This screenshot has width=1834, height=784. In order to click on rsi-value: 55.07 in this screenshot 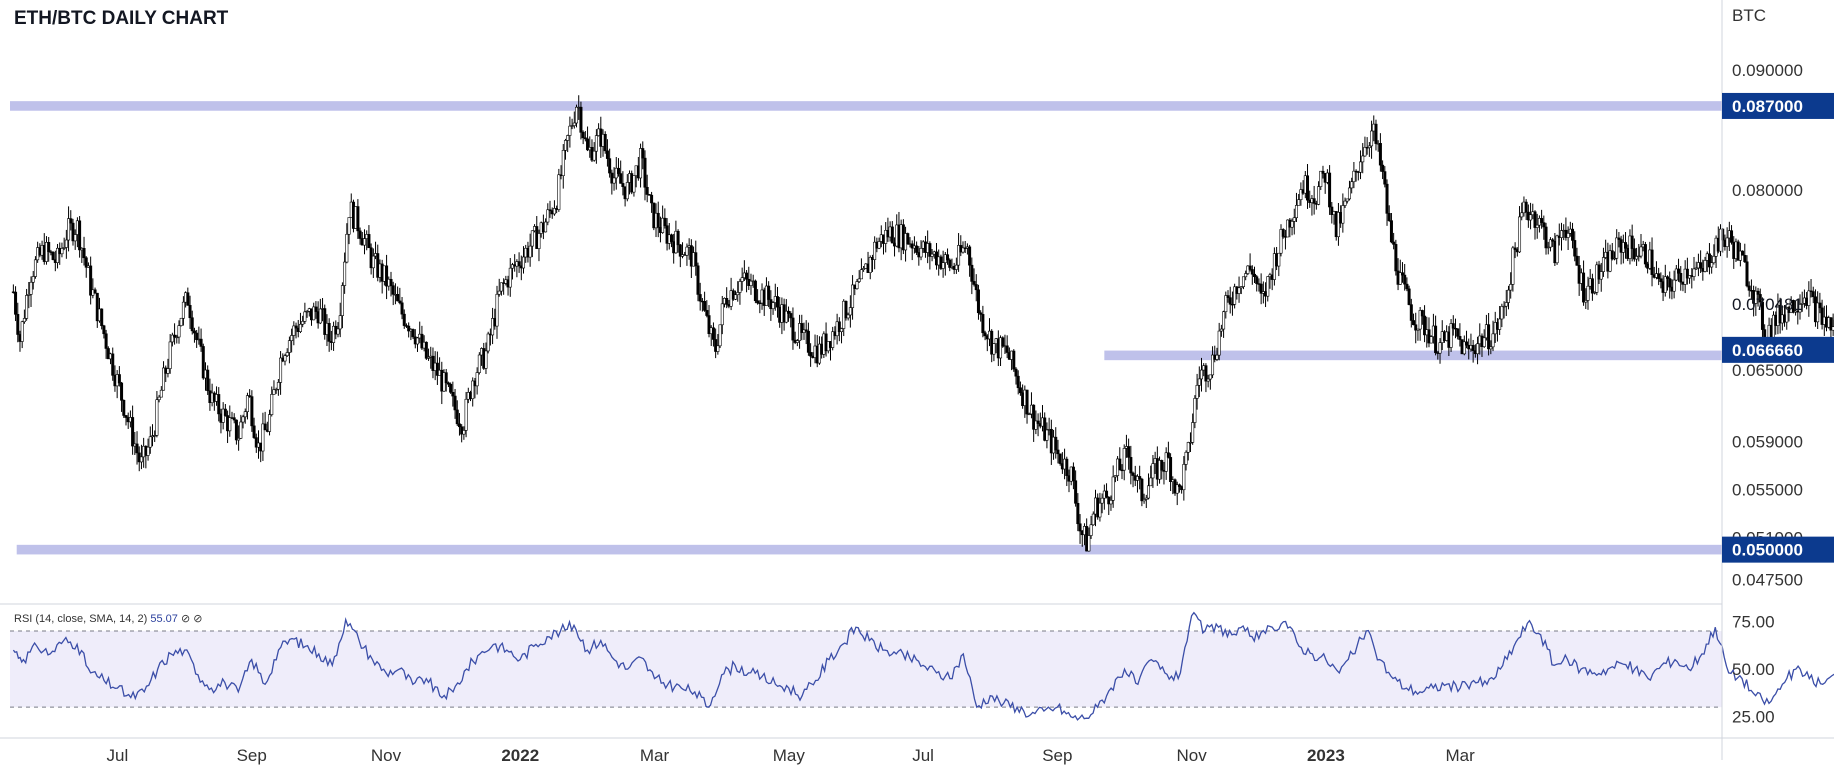, I will do `click(164, 619)`.